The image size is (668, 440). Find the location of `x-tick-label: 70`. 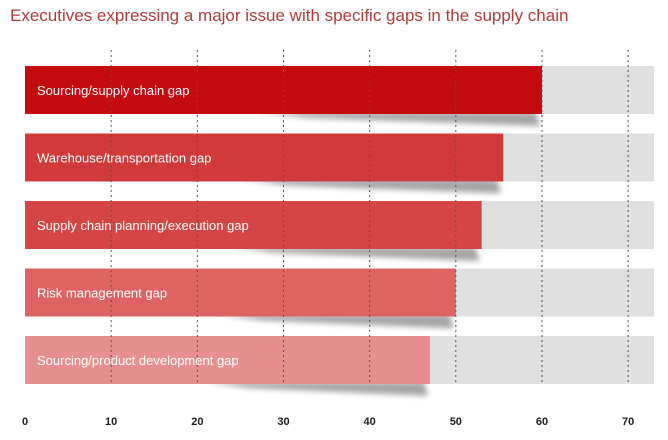

x-tick-label: 70 is located at coordinates (628, 422).